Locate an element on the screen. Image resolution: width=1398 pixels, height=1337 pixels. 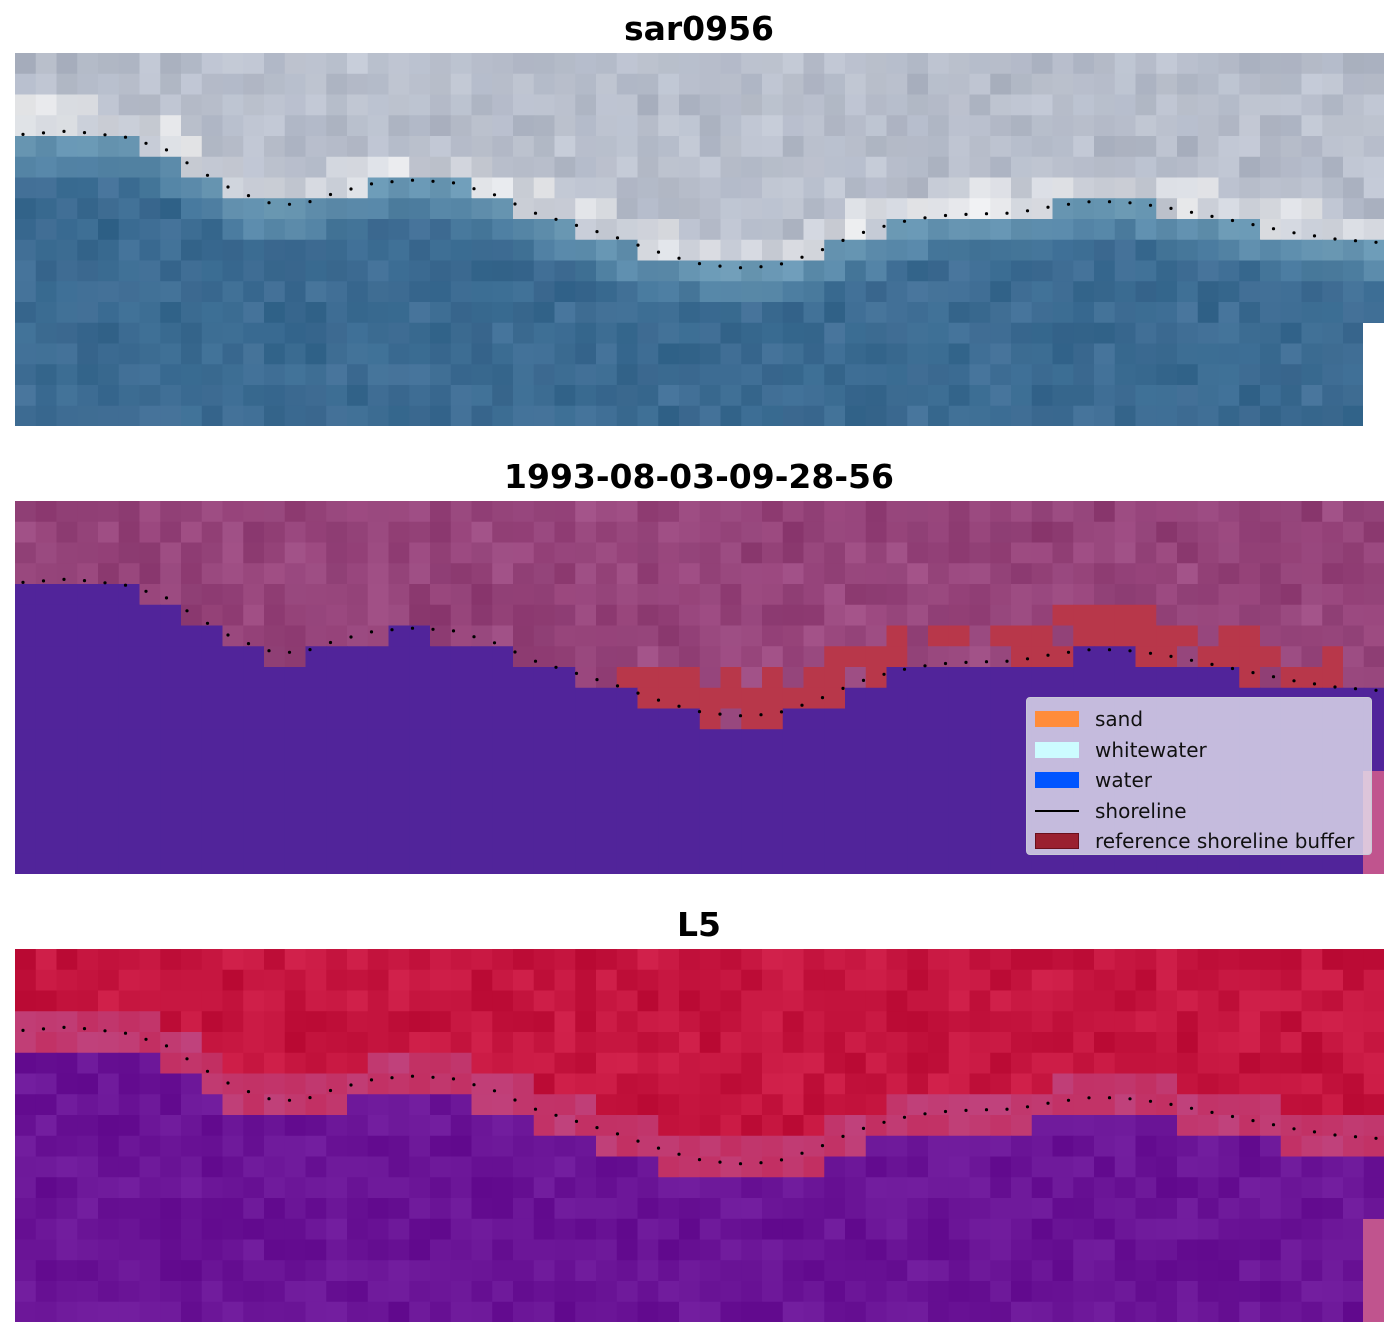
legend-label-whitewater: whitewater is located at coordinates (1151, 749).